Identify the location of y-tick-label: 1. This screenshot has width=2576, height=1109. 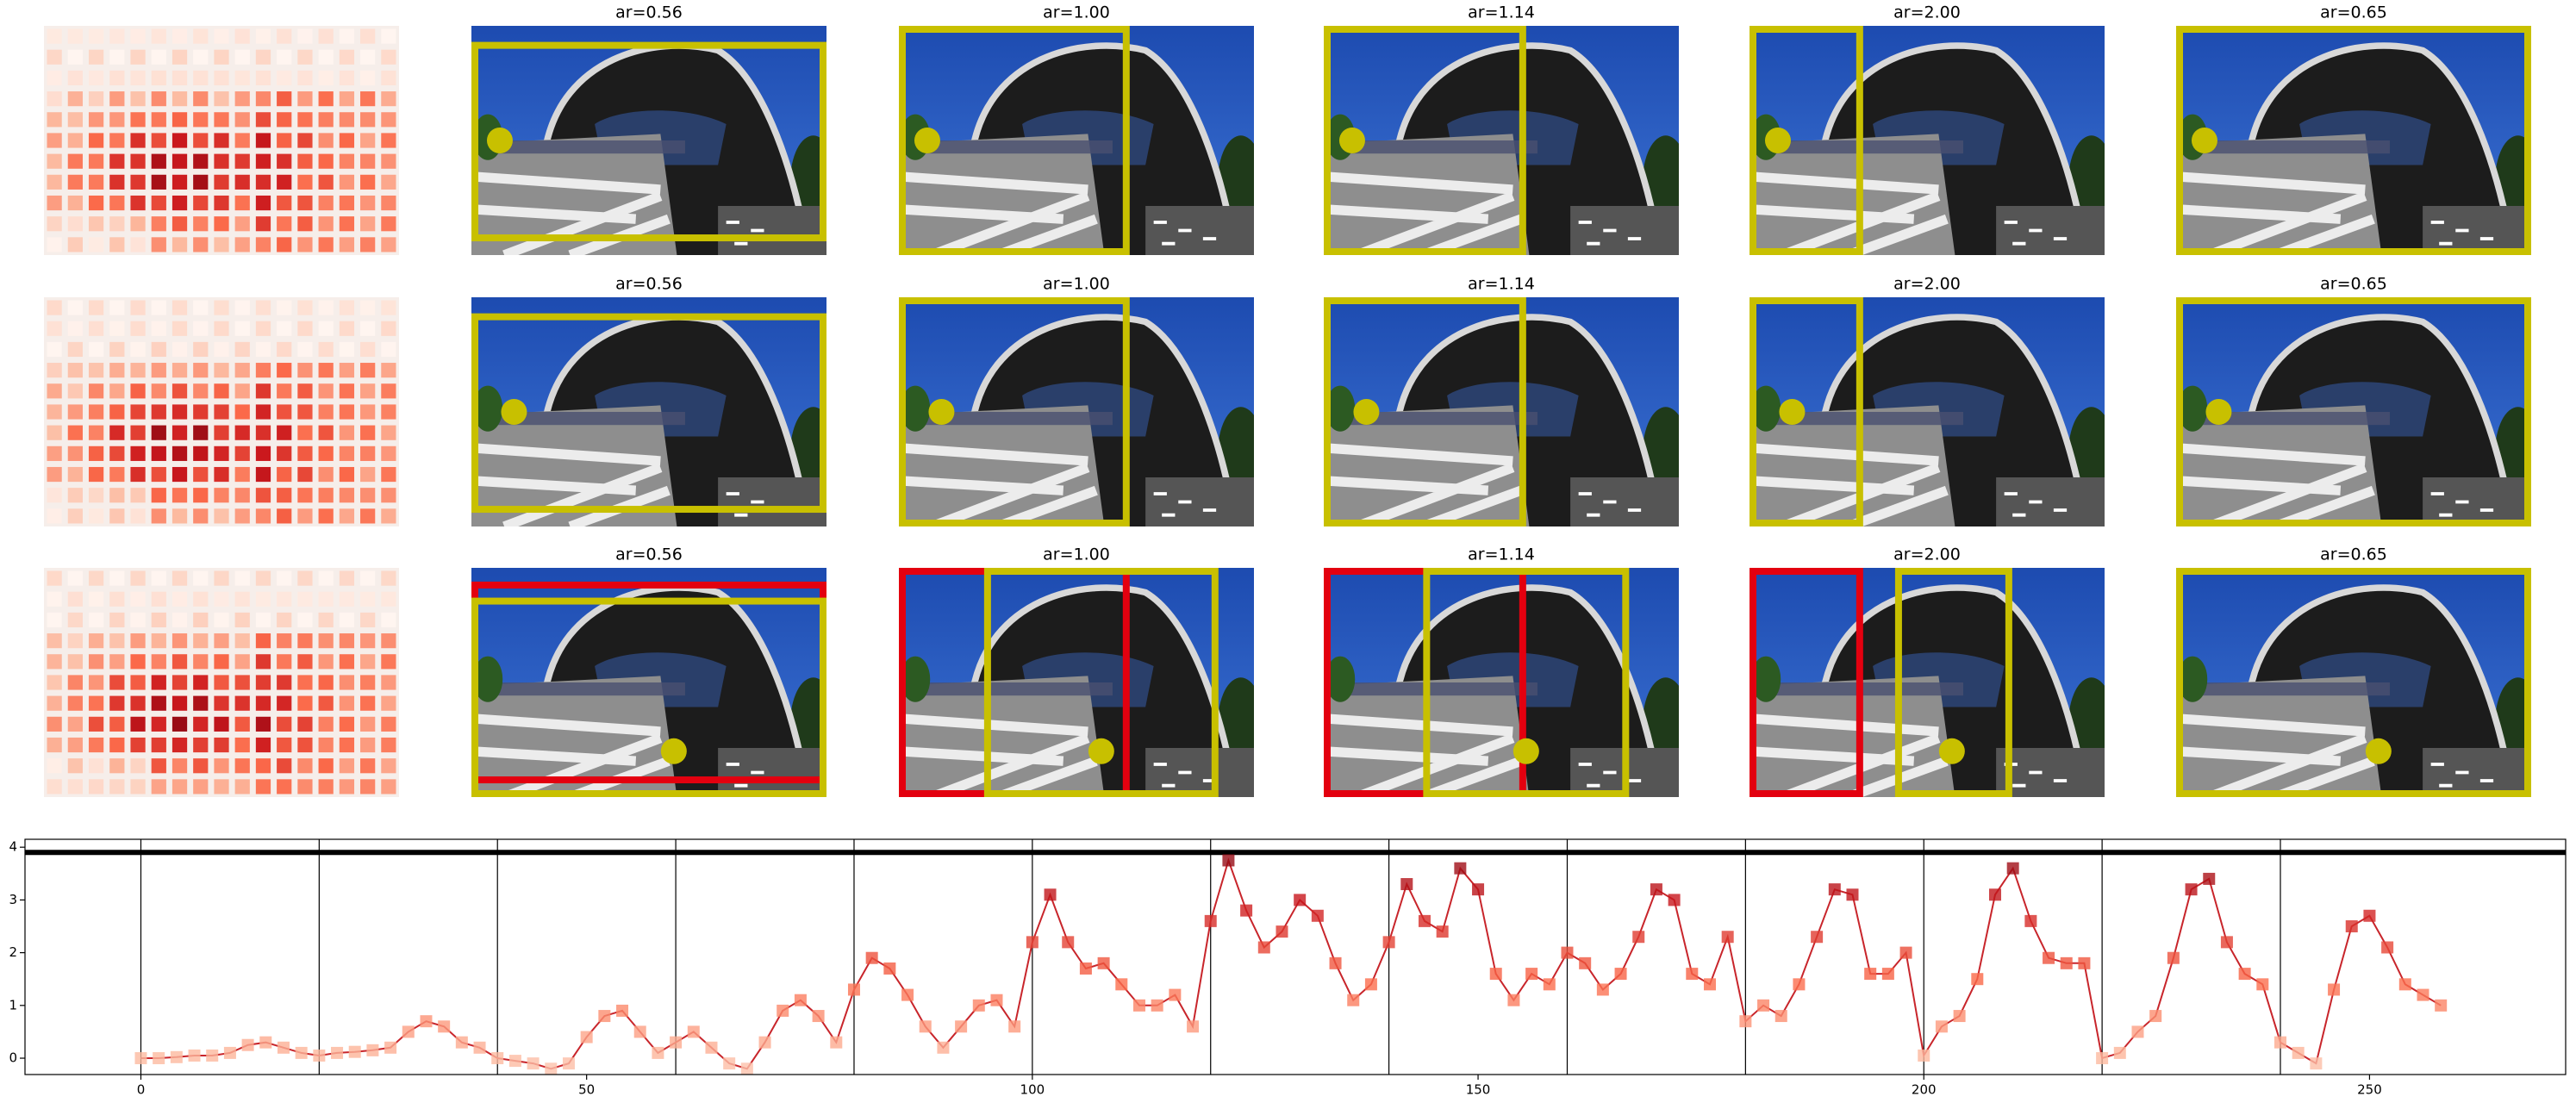
(13, 1004).